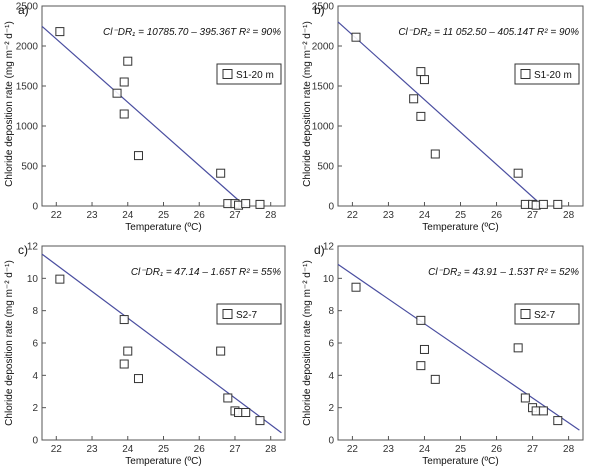 The height and width of the screenshot is (467, 590). I want to click on y-tick-label: 1000, so click(323, 127).